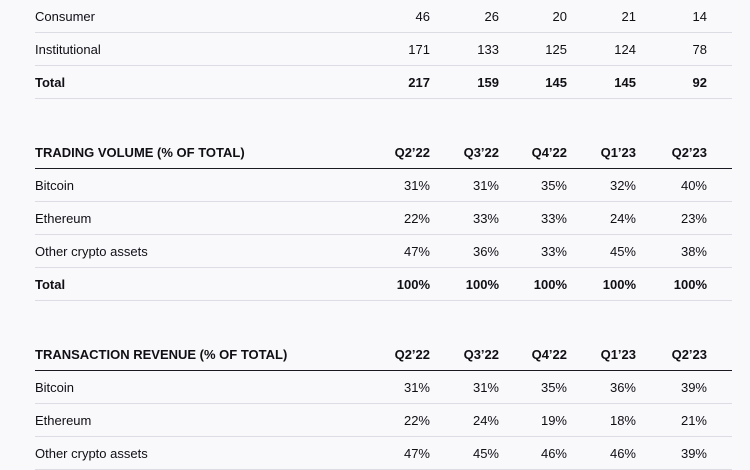 This screenshot has width=750, height=470. What do you see at coordinates (622, 420) in the screenshot?
I see `cell-value: 18%` at bounding box center [622, 420].